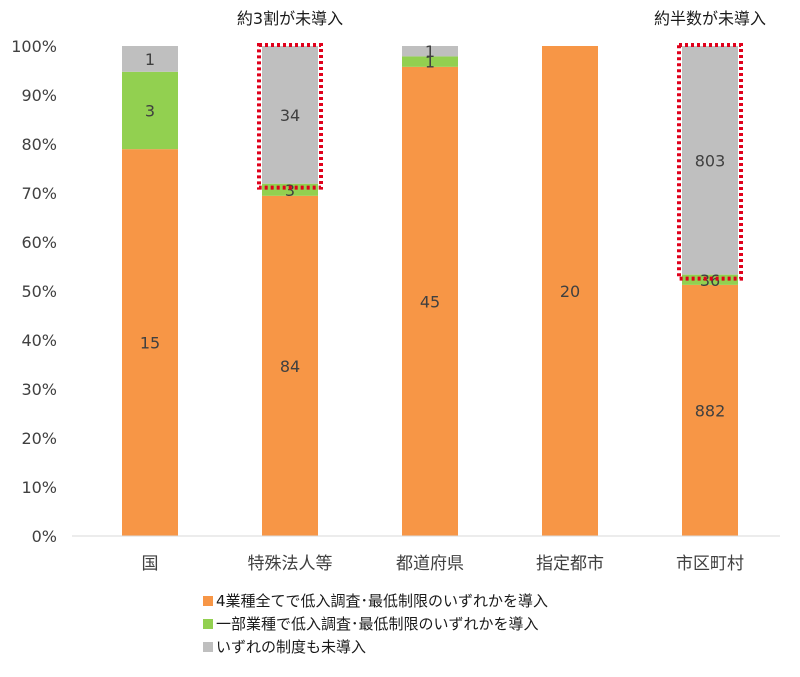 Image resolution: width=800 pixels, height=677 pixels. I want to click on data-label: 20, so click(570, 291).